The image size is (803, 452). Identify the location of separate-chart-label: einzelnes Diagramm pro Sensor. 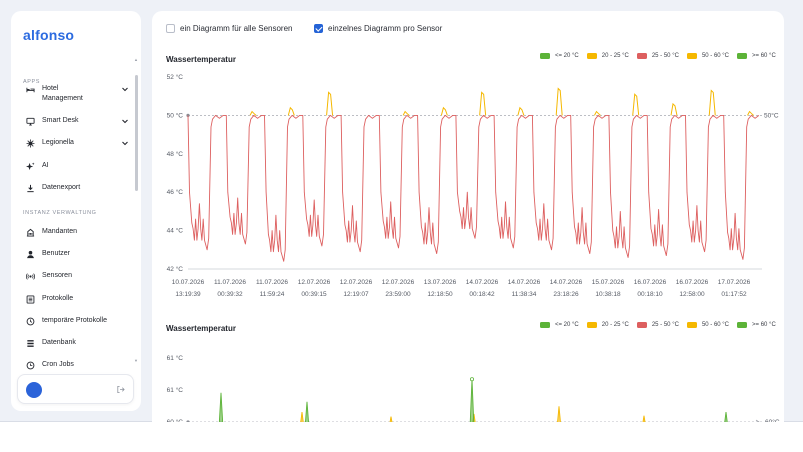
(385, 28).